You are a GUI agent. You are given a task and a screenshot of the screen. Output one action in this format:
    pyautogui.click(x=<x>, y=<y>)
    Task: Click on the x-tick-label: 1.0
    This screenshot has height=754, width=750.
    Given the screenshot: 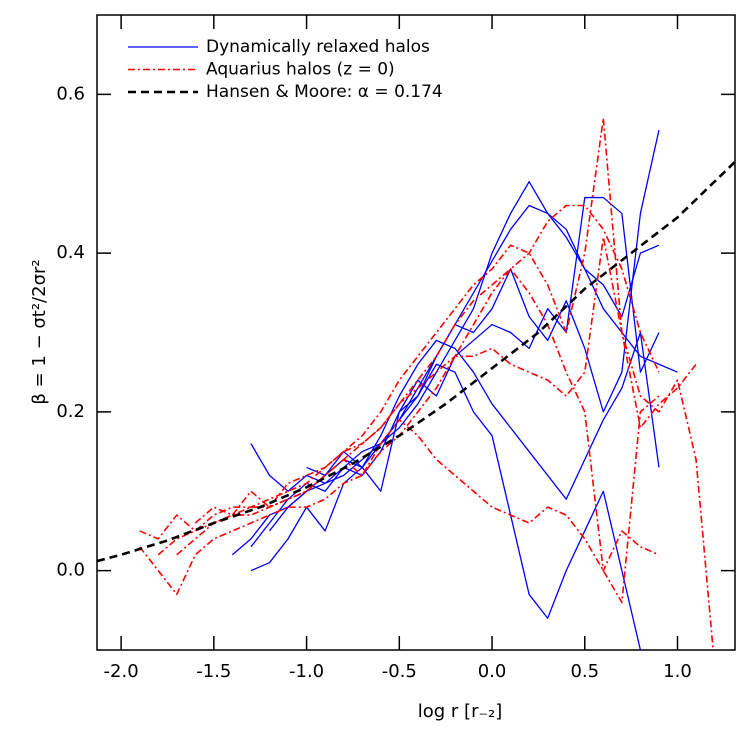 What is the action you would take?
    pyautogui.click(x=677, y=671)
    